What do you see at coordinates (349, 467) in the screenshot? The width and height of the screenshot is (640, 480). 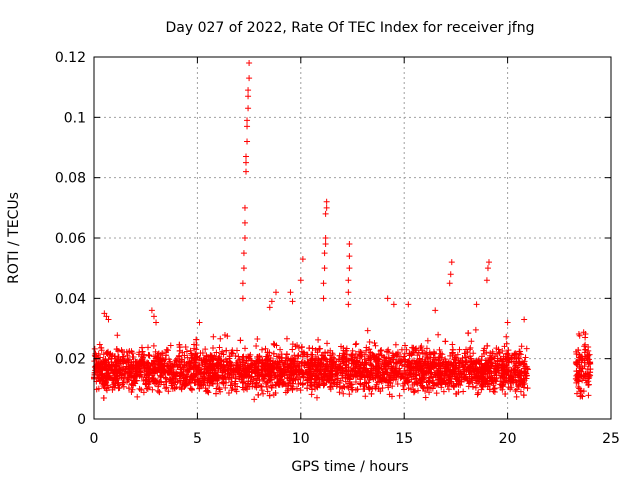 I see `x-axis-label: GPS time / hours` at bounding box center [349, 467].